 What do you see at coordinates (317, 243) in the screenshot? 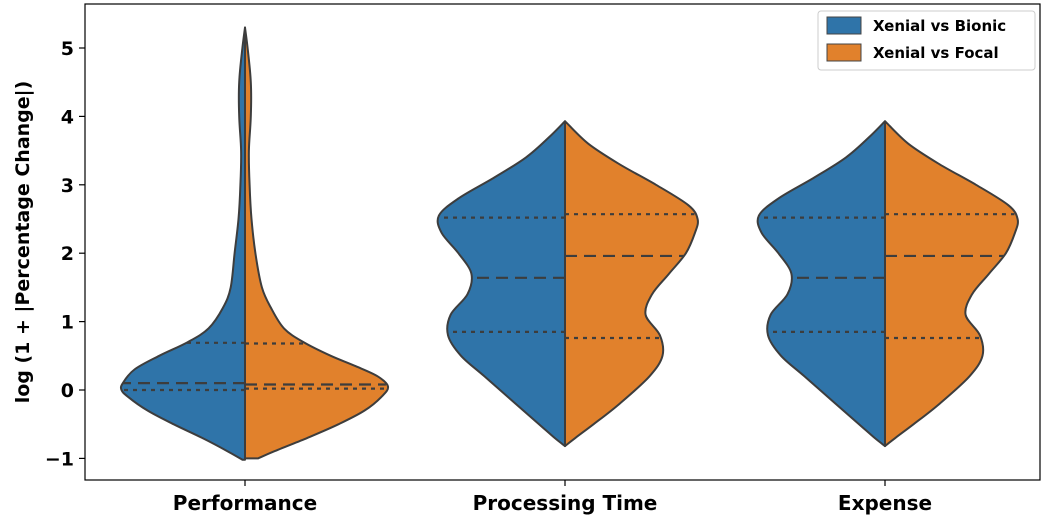
I see `violin-performance-focal` at bounding box center [317, 243].